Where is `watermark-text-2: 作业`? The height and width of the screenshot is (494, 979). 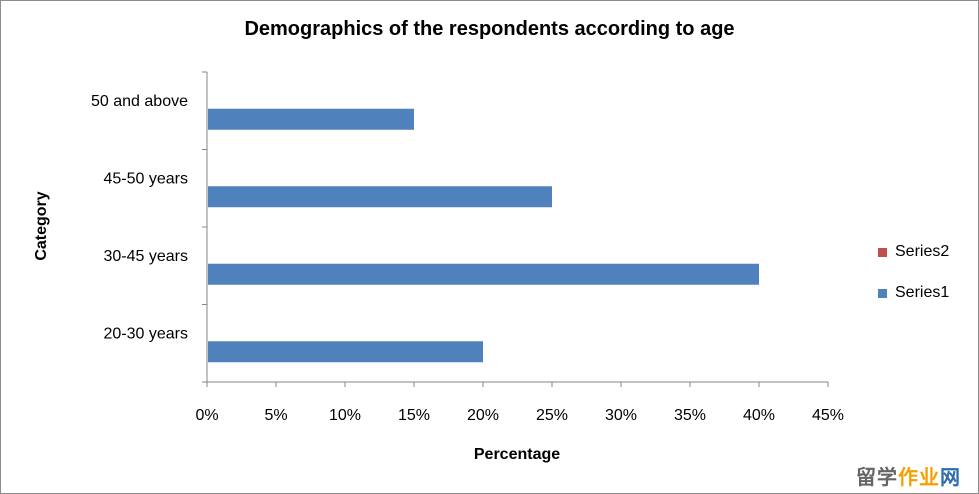 watermark-text-2: 作业 is located at coordinates (919, 478).